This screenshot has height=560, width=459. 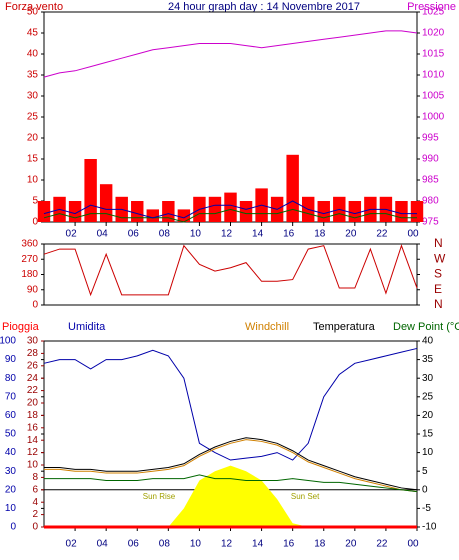 What do you see at coordinates (33, 117) in the screenshot?
I see `y-tick-label: 25` at bounding box center [33, 117].